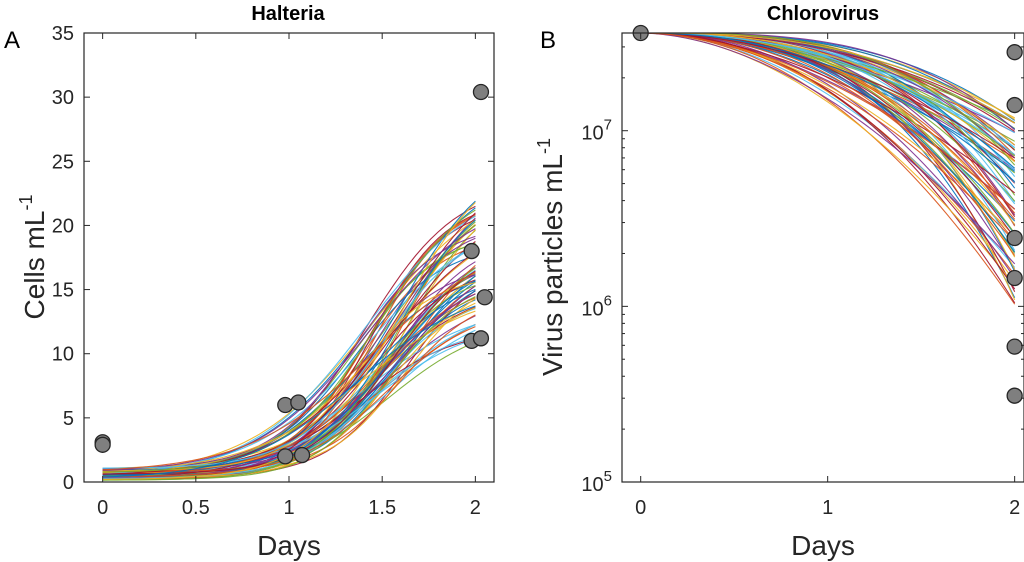 This screenshot has height=562, width=1024. Describe the element at coordinates (823, 14) in the screenshot. I see `panel-b-title: Chlorovirus` at that location.